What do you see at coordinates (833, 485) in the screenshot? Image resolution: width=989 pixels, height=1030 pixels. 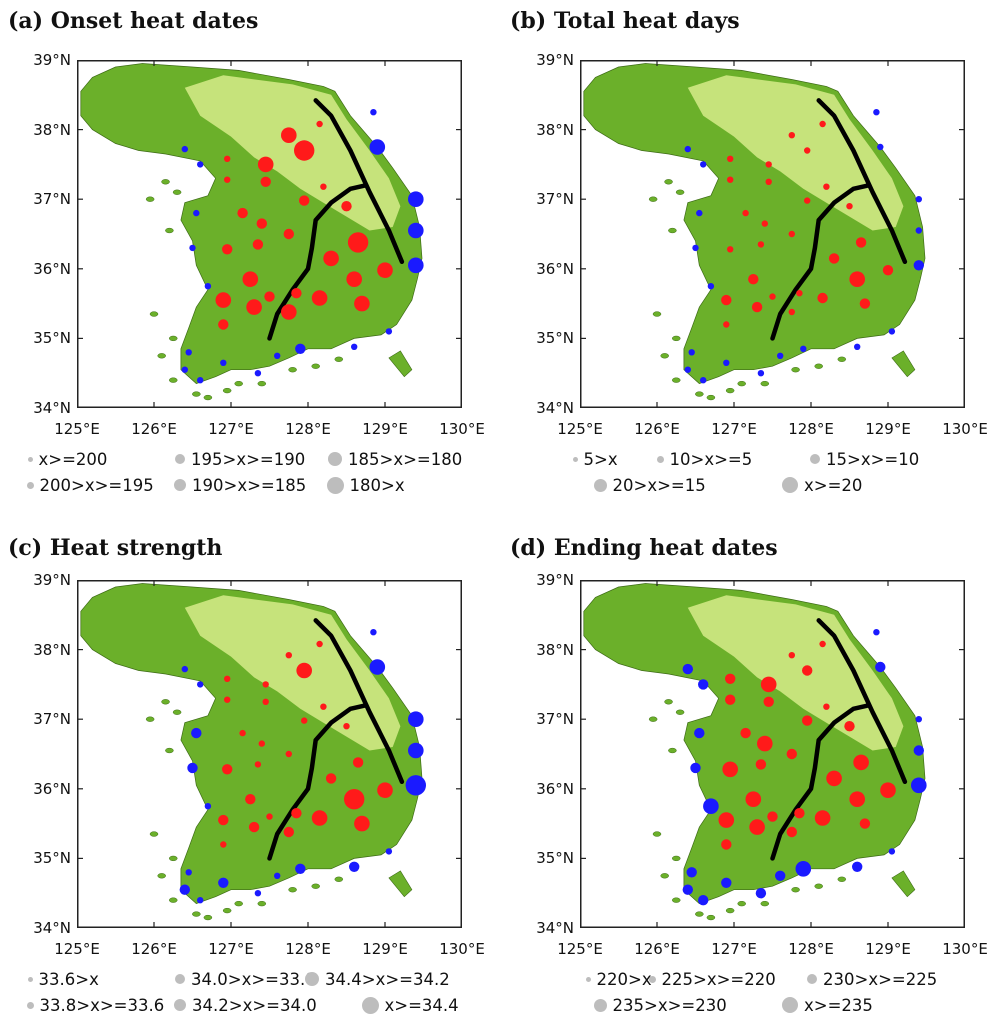 I see `legend-label: x>=20` at bounding box center [833, 485].